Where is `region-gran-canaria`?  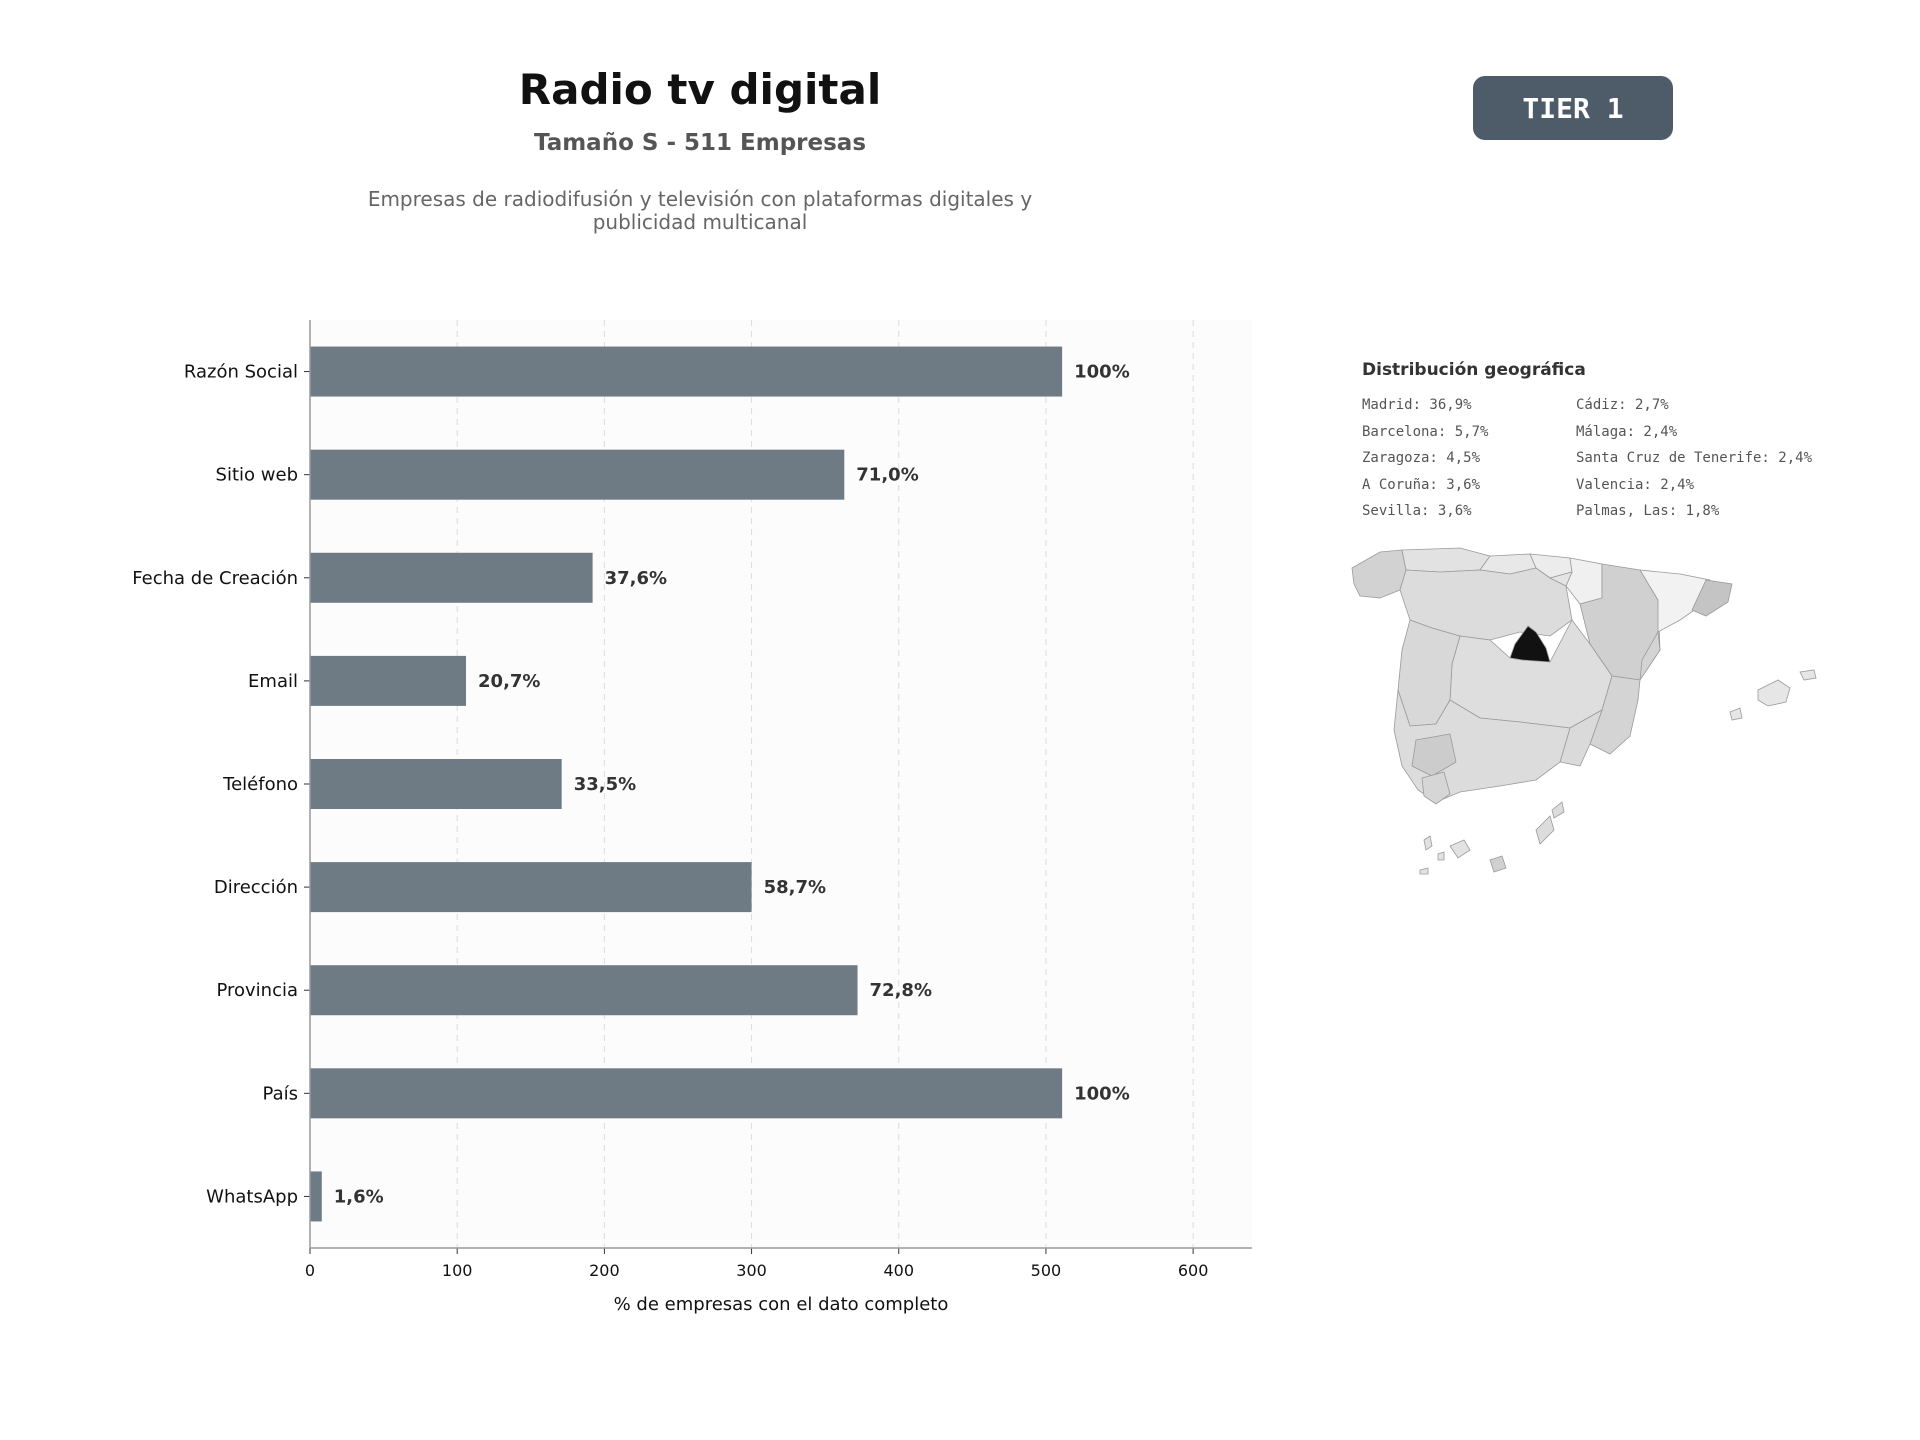
region-gran-canaria is located at coordinates (1498, 864).